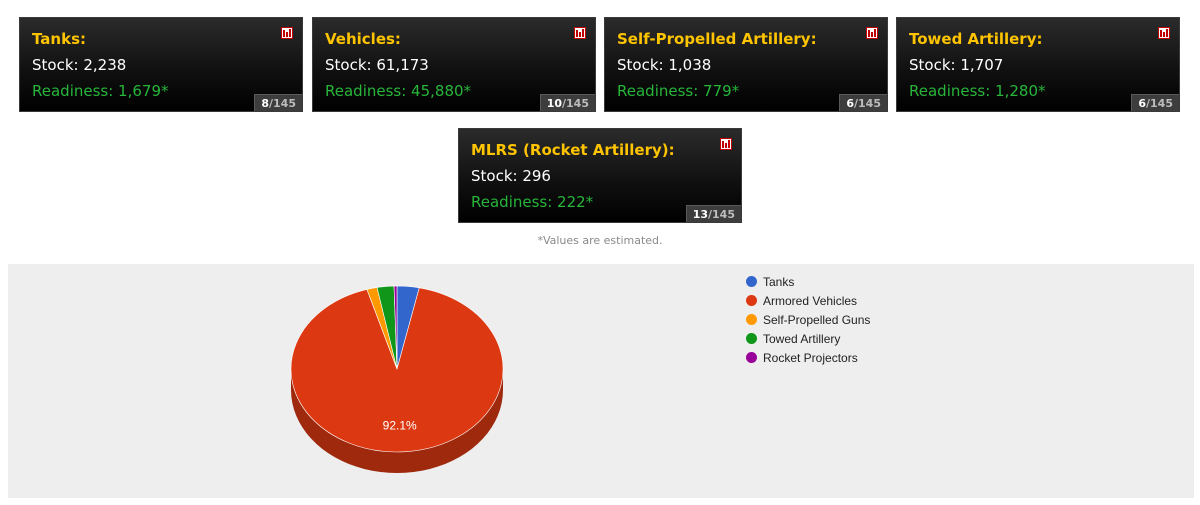  Describe the element at coordinates (59, 39) in the screenshot. I see `card-title: Tanks:` at that location.